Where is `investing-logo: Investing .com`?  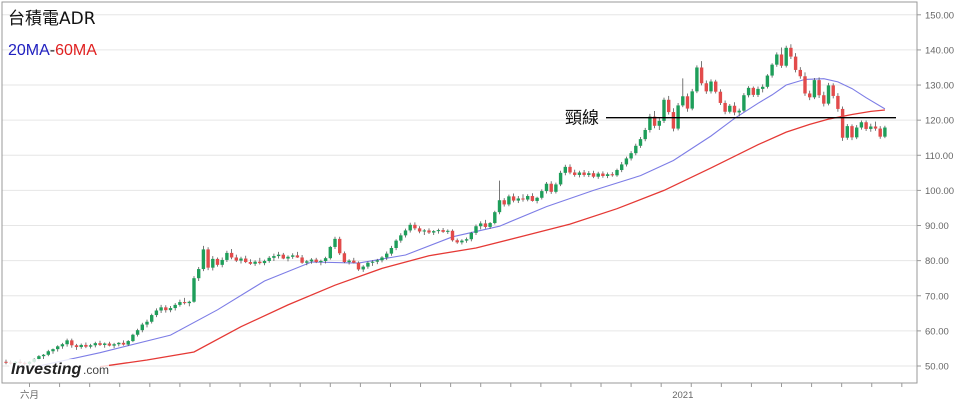
investing-logo: Investing .com is located at coordinates (59, 368).